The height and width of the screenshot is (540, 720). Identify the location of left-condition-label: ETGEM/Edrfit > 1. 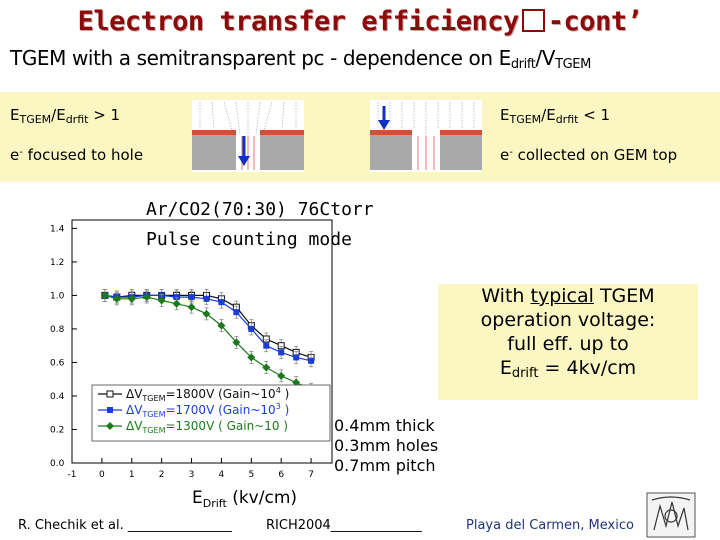
(65, 116).